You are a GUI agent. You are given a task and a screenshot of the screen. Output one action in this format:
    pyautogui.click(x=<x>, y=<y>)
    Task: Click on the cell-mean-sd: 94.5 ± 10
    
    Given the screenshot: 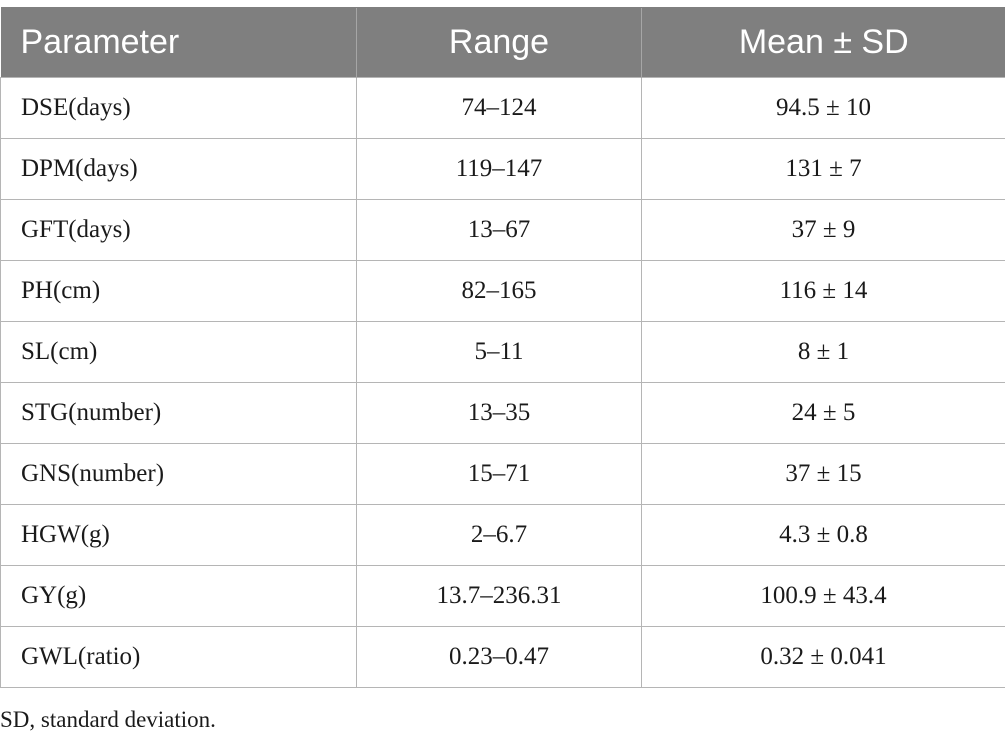 What is the action you would take?
    pyautogui.click(x=823, y=108)
    